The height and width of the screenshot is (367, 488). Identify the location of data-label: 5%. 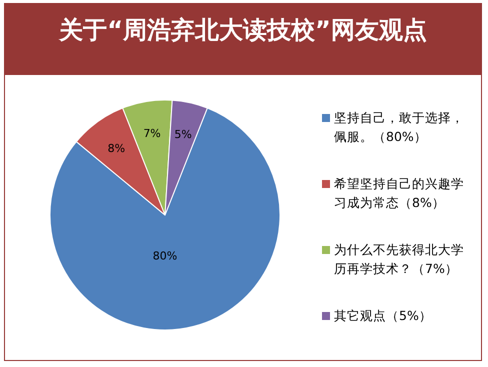
(183, 135).